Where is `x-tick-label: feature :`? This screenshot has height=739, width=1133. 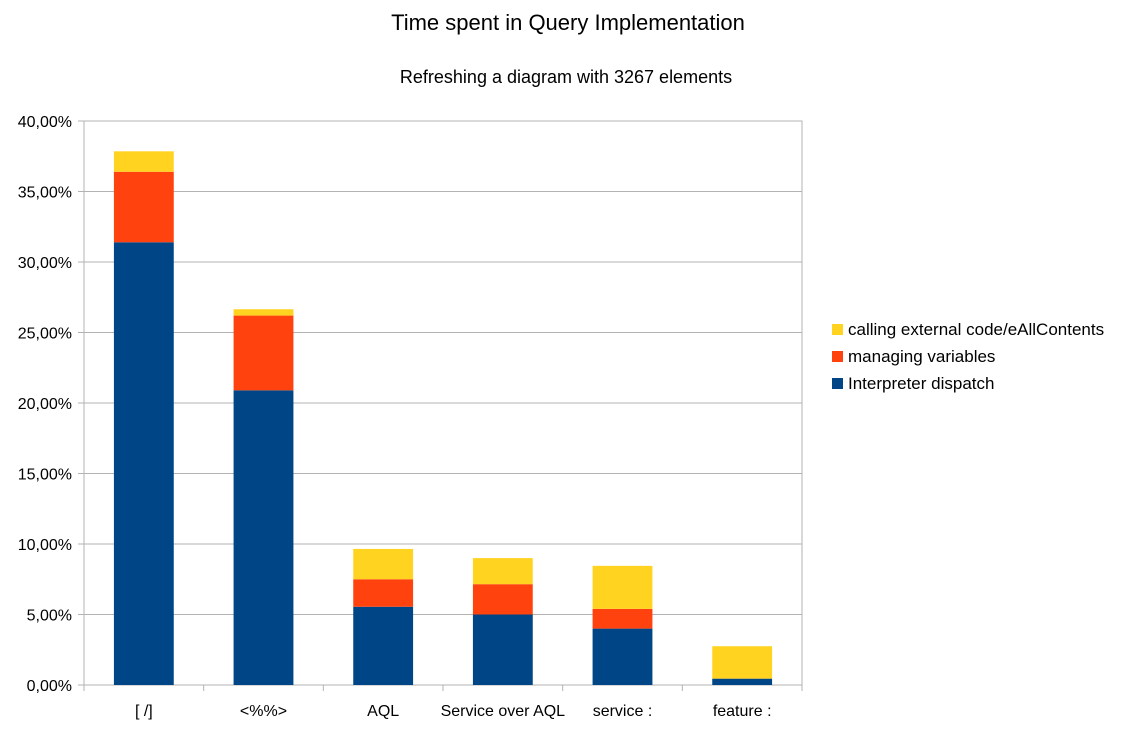
x-tick-label: feature : is located at coordinates (742, 711).